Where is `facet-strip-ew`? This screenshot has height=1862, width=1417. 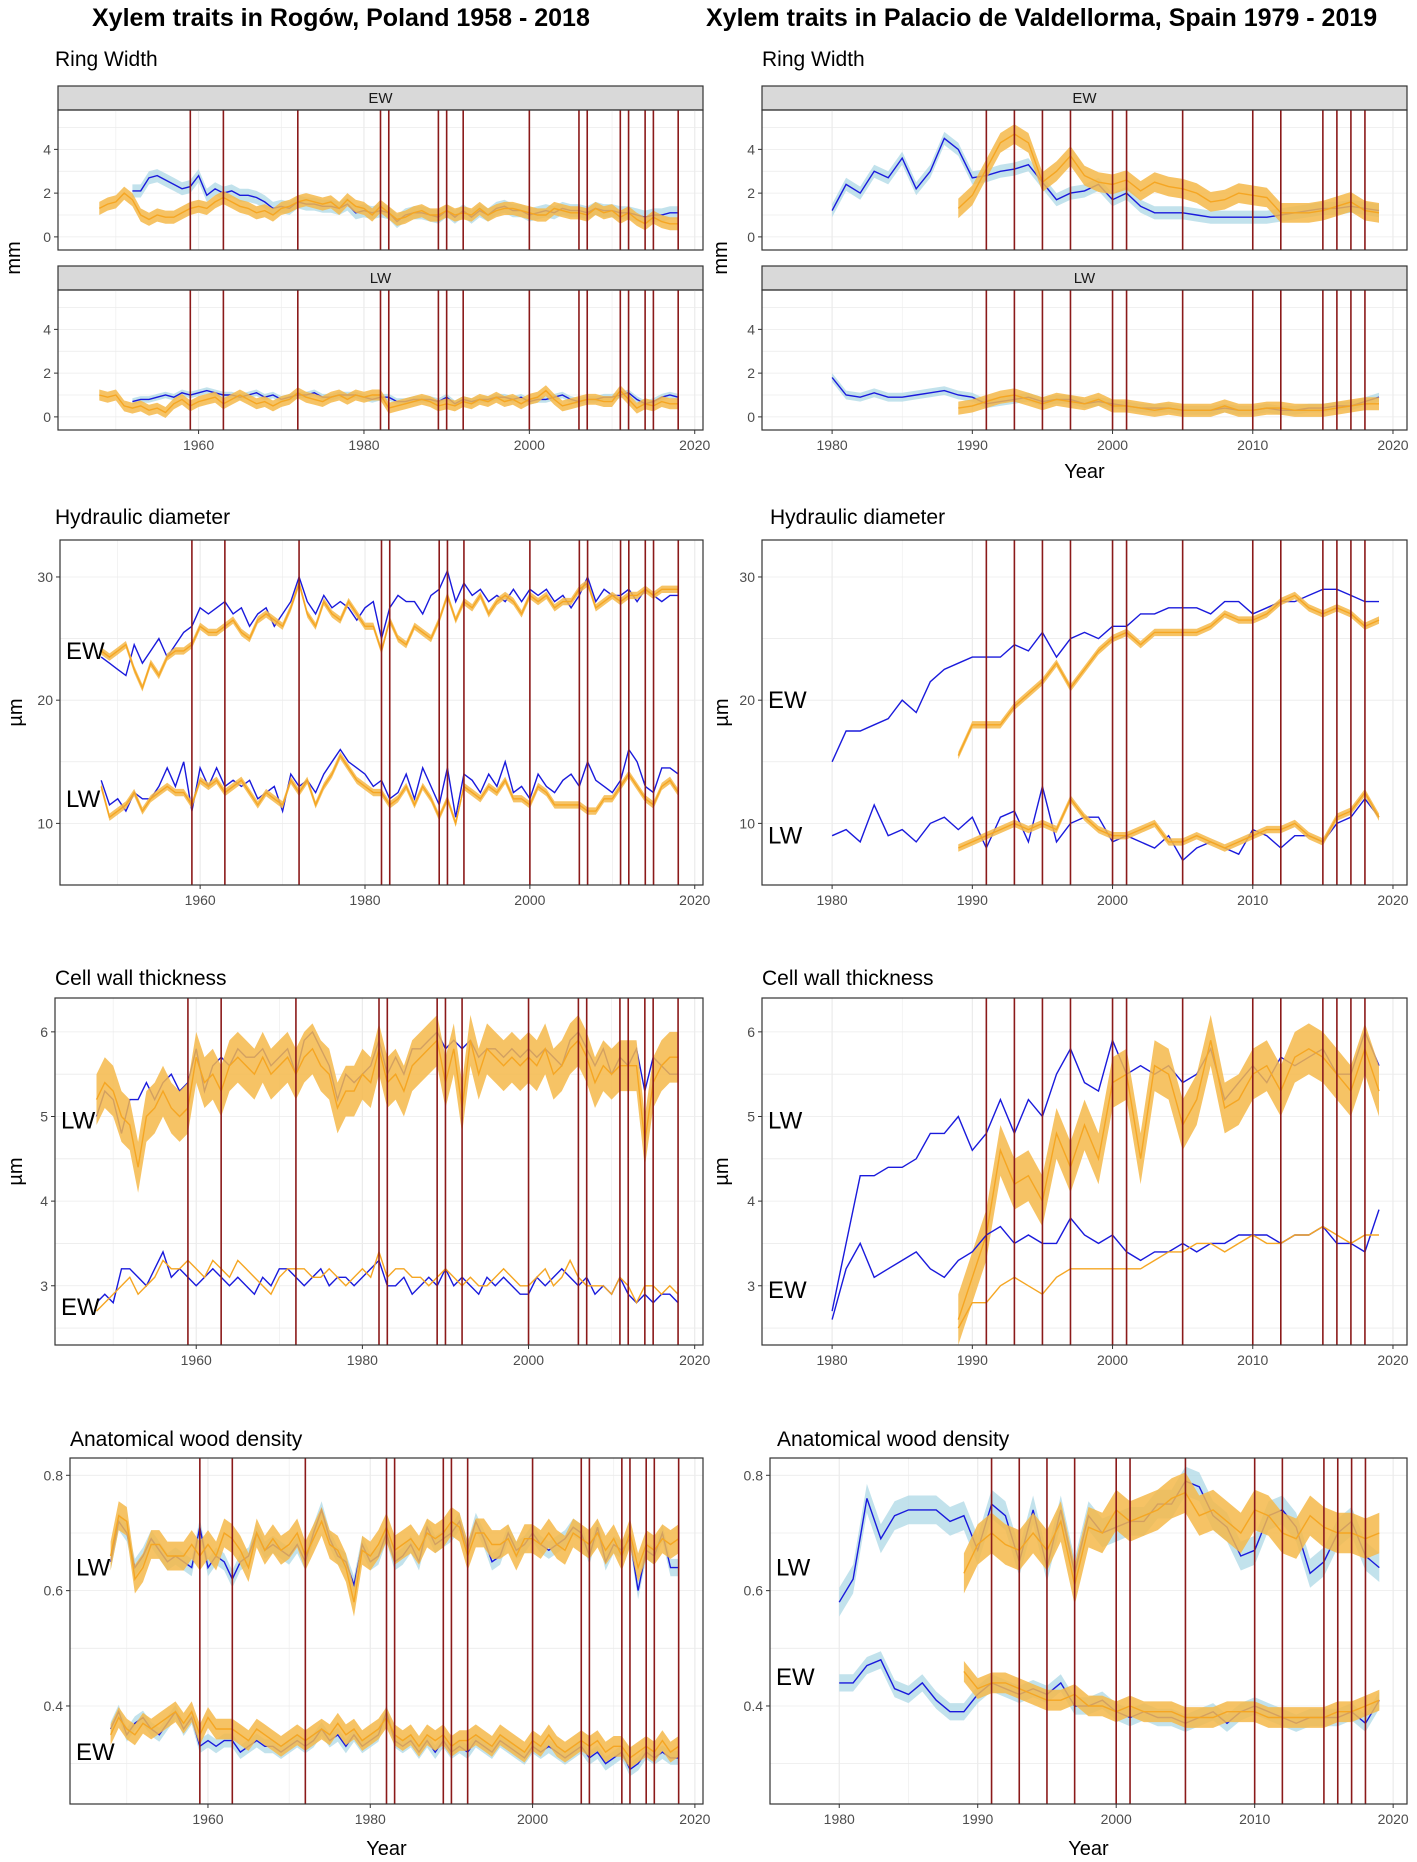
facet-strip-ew is located at coordinates (1084, 98).